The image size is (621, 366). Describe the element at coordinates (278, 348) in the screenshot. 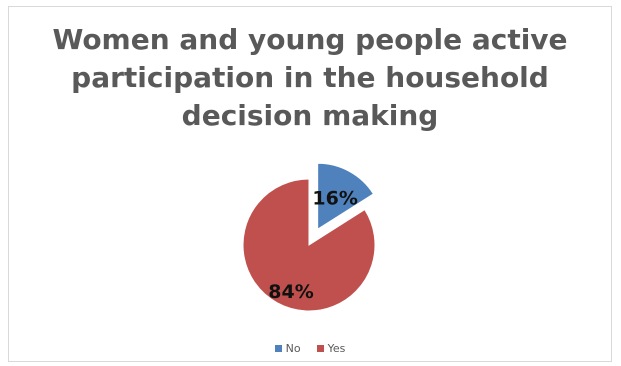

I see `legend-swatch-no` at that location.